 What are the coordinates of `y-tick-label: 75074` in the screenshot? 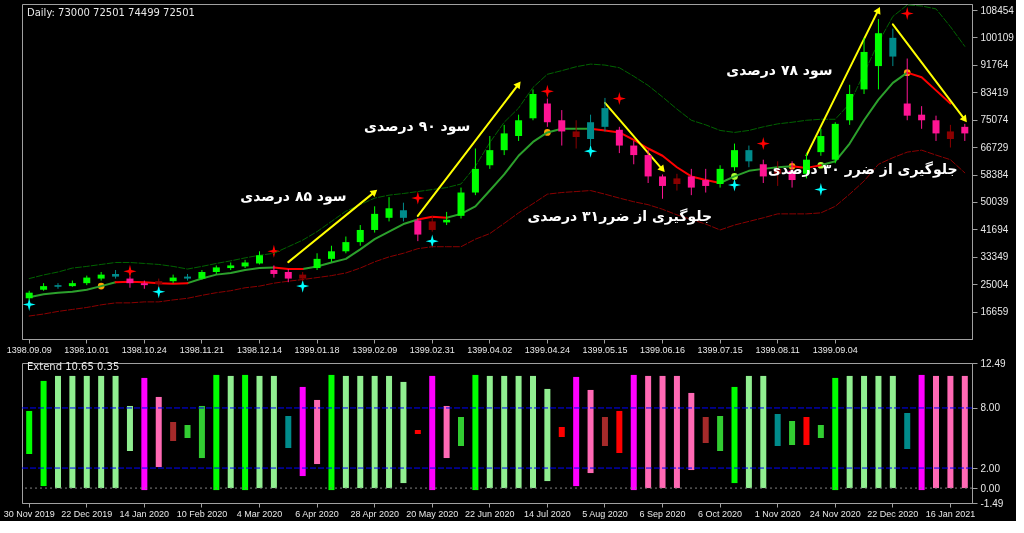 It's located at (994, 120).